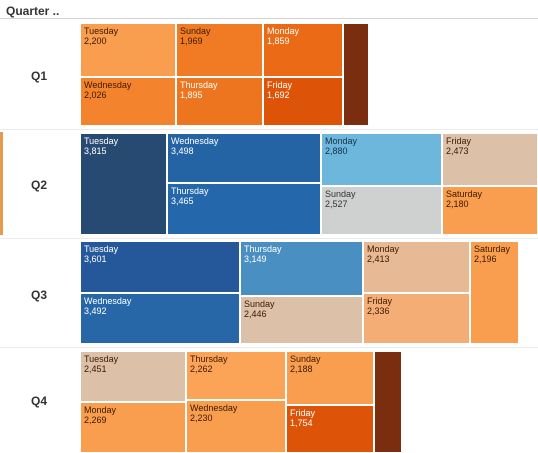  I want to click on treemap-tile-q4-unlabeled, so click(388, 402).